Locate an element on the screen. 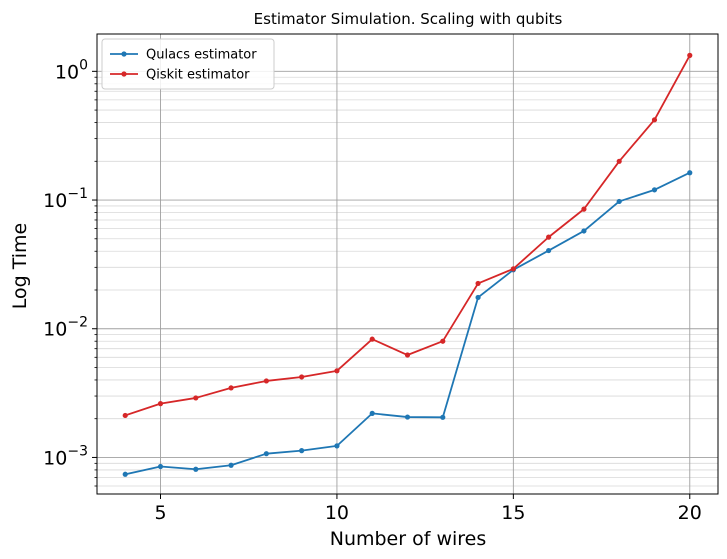 This screenshot has width=727, height=559. x-tick-label: 15 is located at coordinates (513, 513).